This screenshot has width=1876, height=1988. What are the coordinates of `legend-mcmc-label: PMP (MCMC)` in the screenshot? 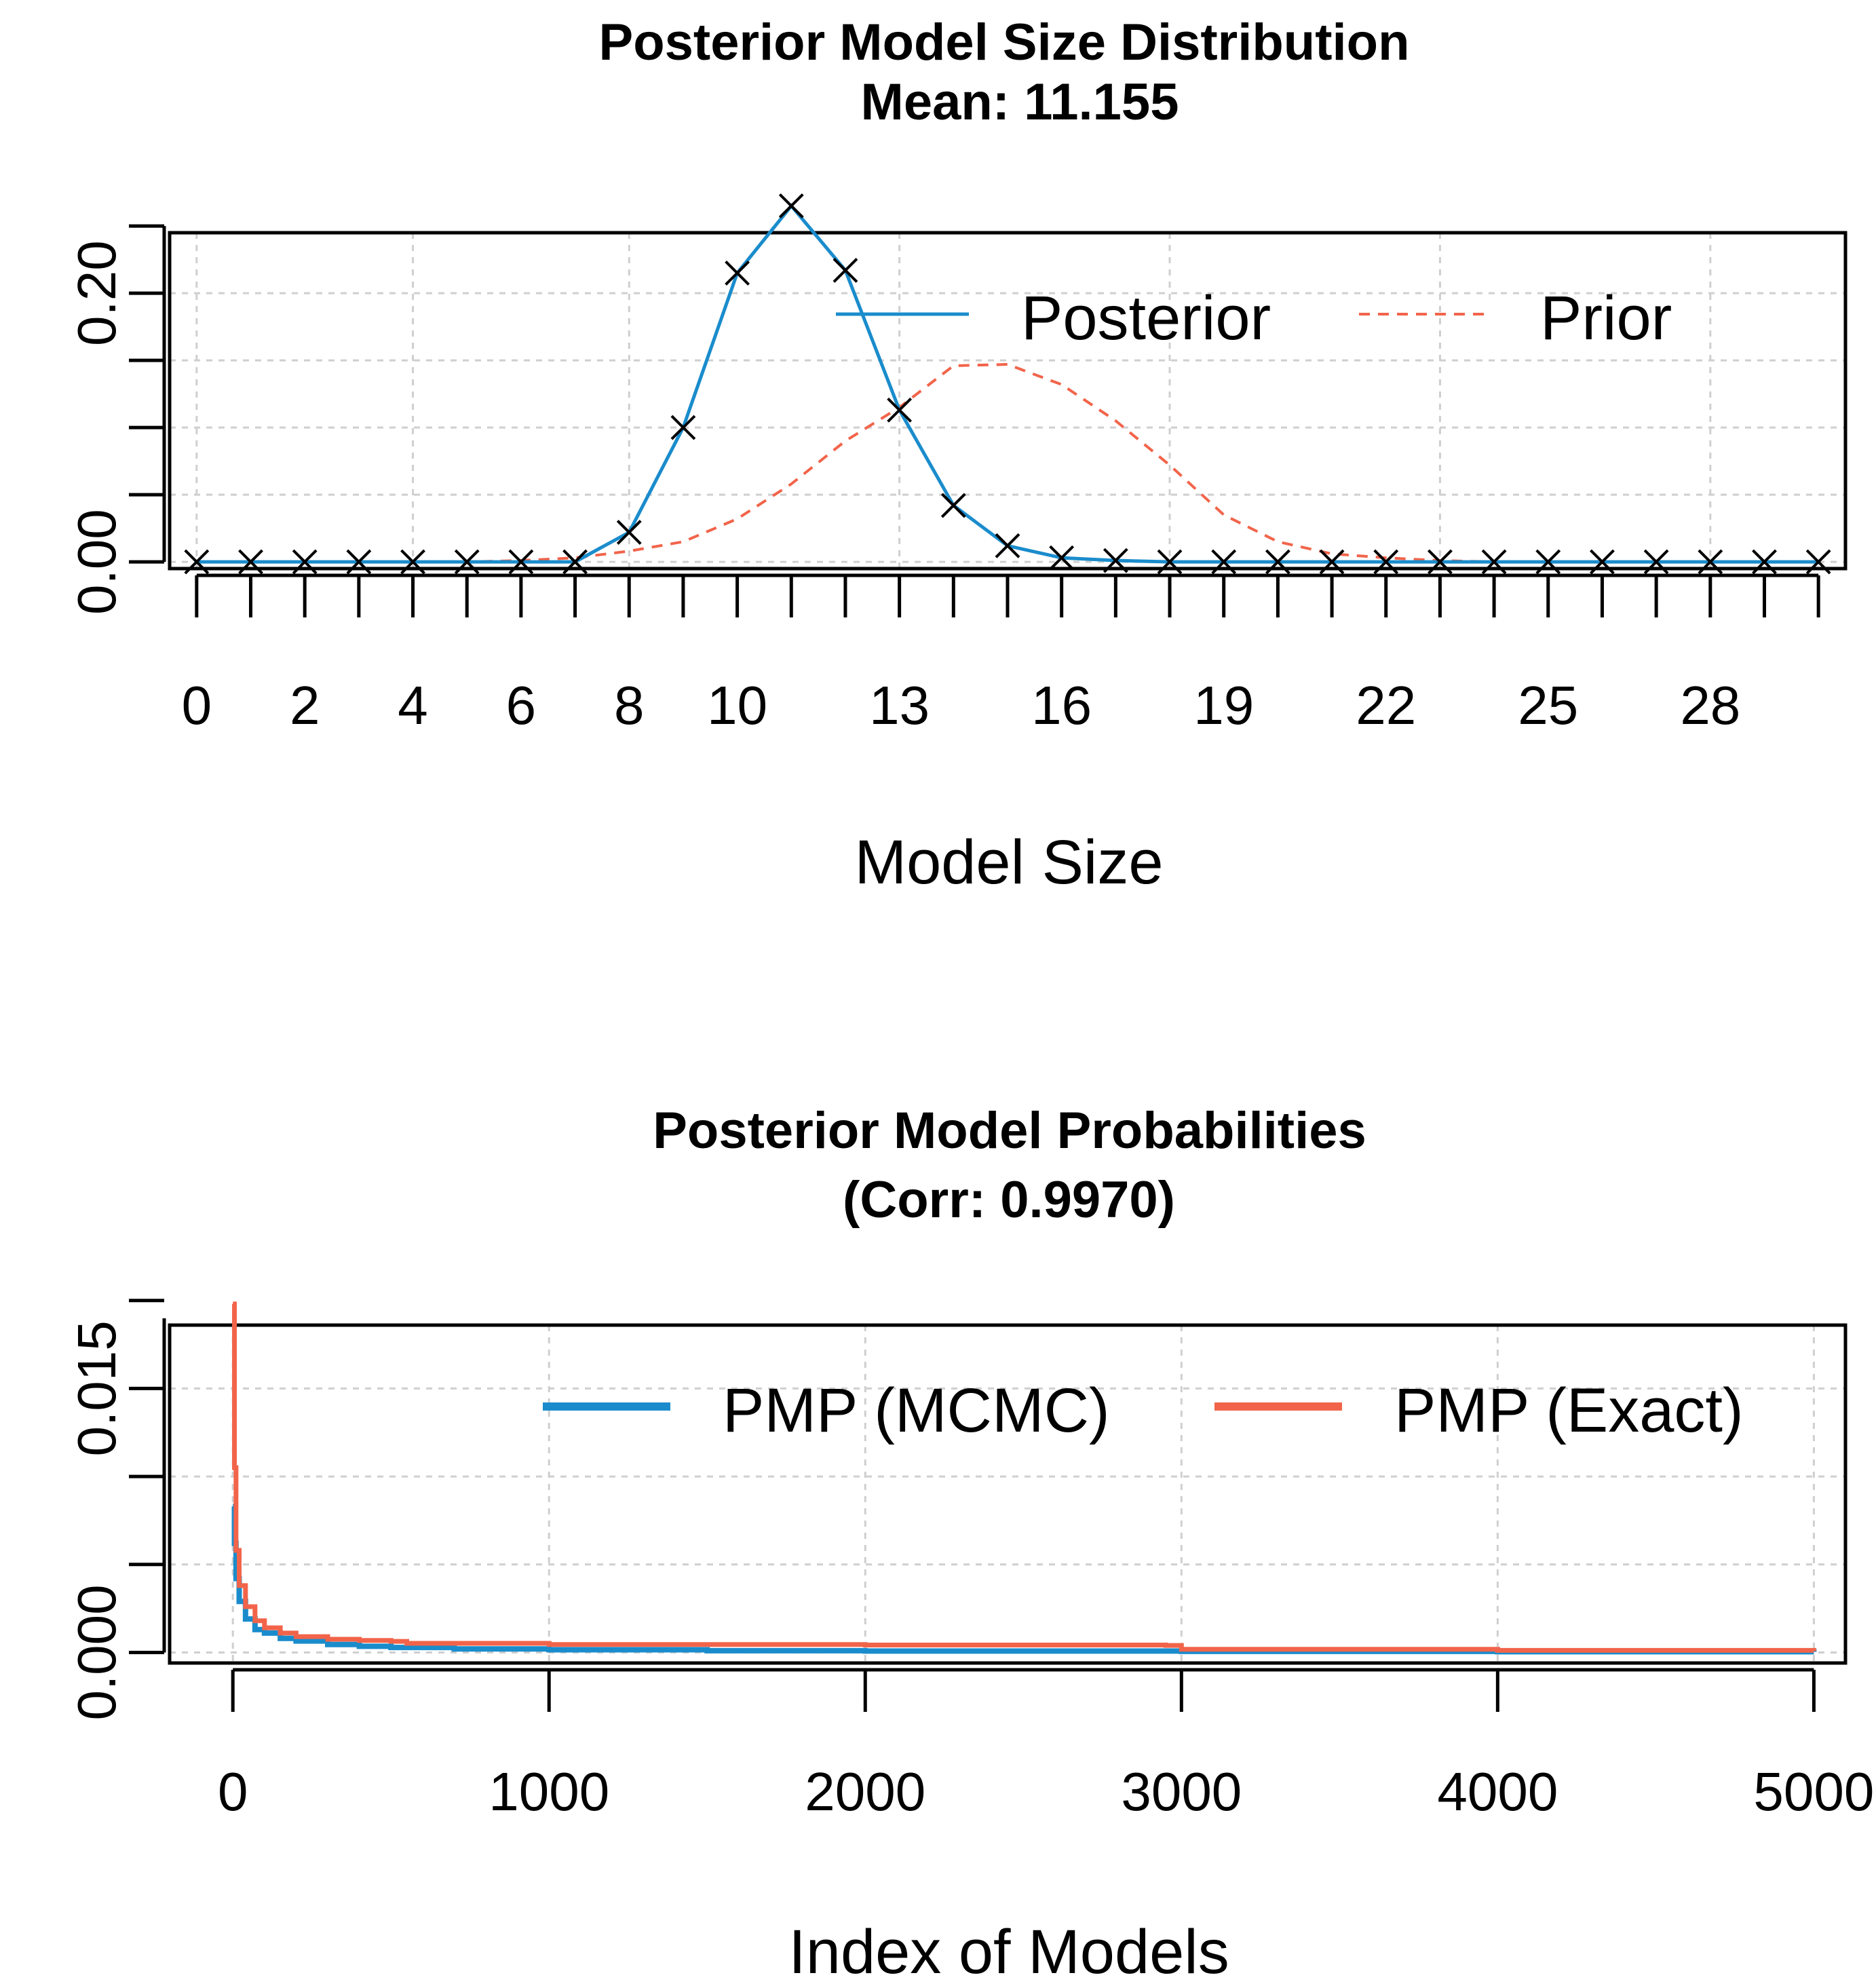 It's located at (916, 1411).